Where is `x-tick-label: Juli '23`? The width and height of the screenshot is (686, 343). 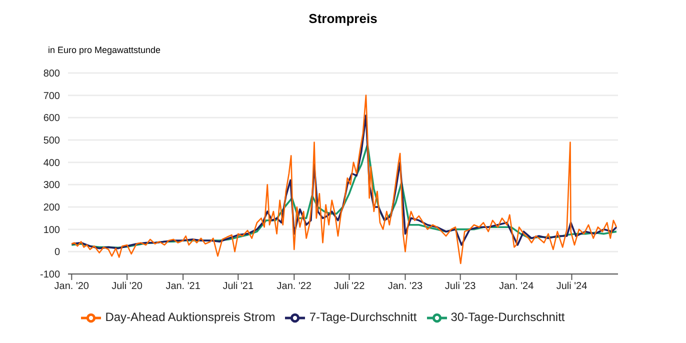
x-tick-label: Juli '23 is located at coordinates (460, 286).